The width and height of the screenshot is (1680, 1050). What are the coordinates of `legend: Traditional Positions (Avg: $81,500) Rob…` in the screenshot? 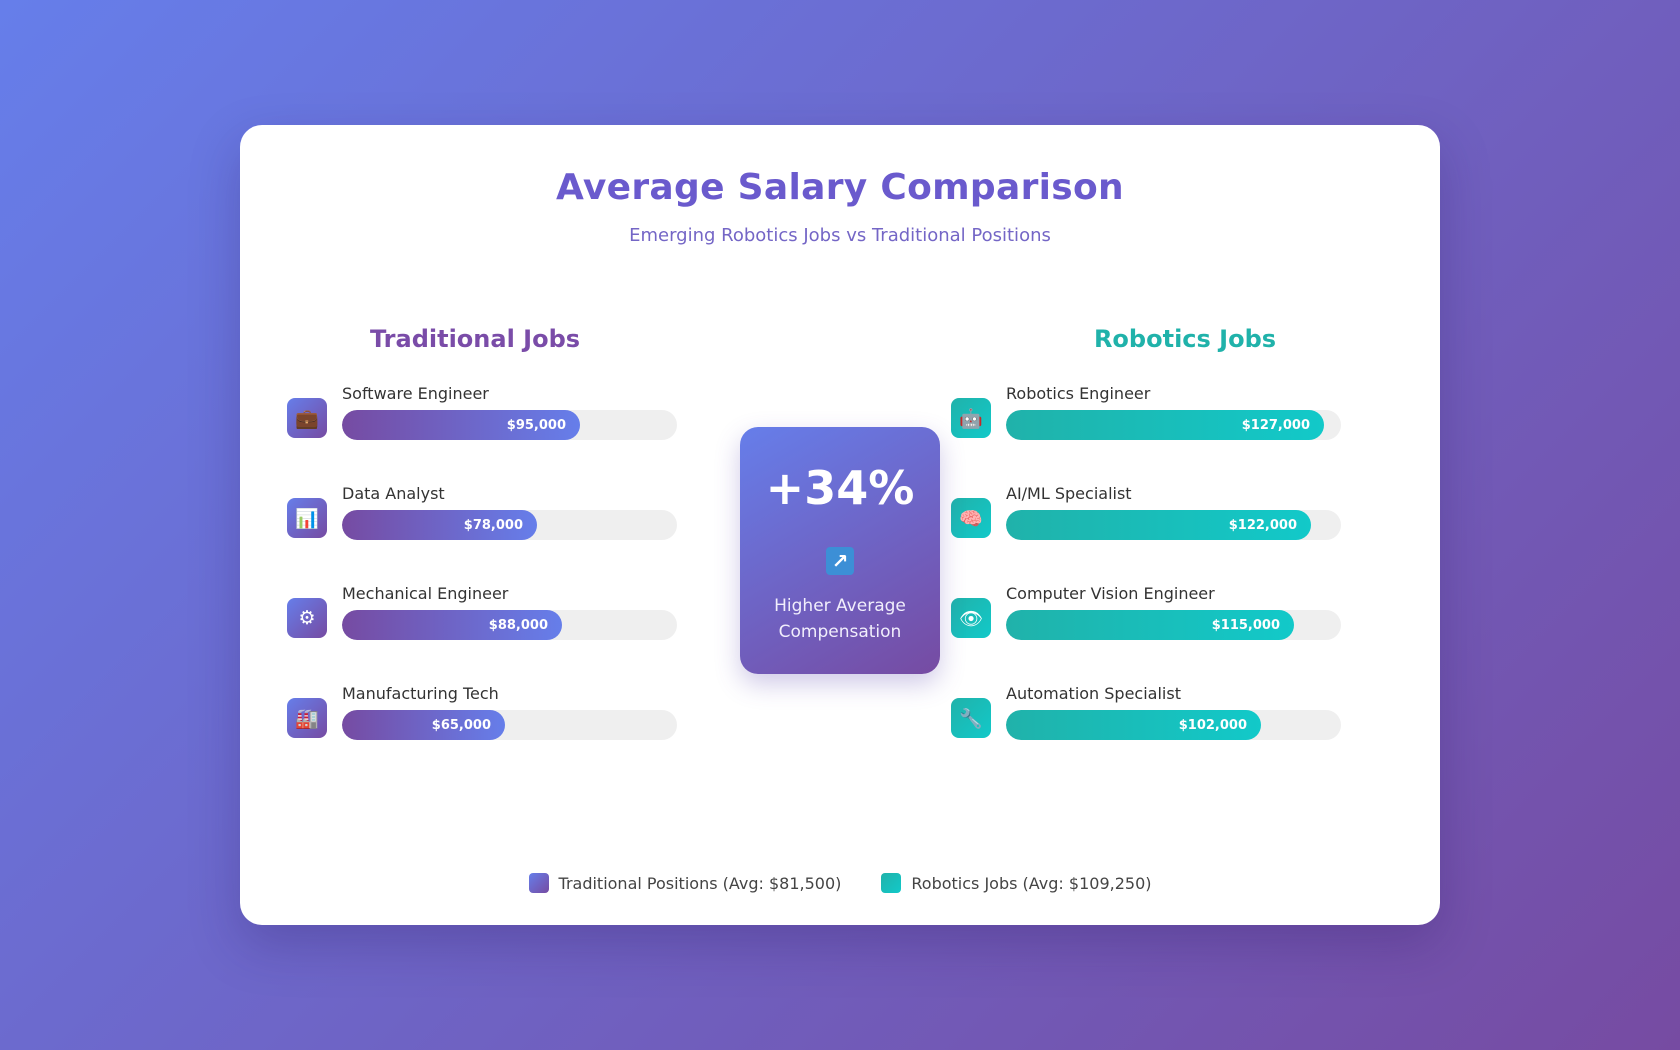 It's located at (840, 883).